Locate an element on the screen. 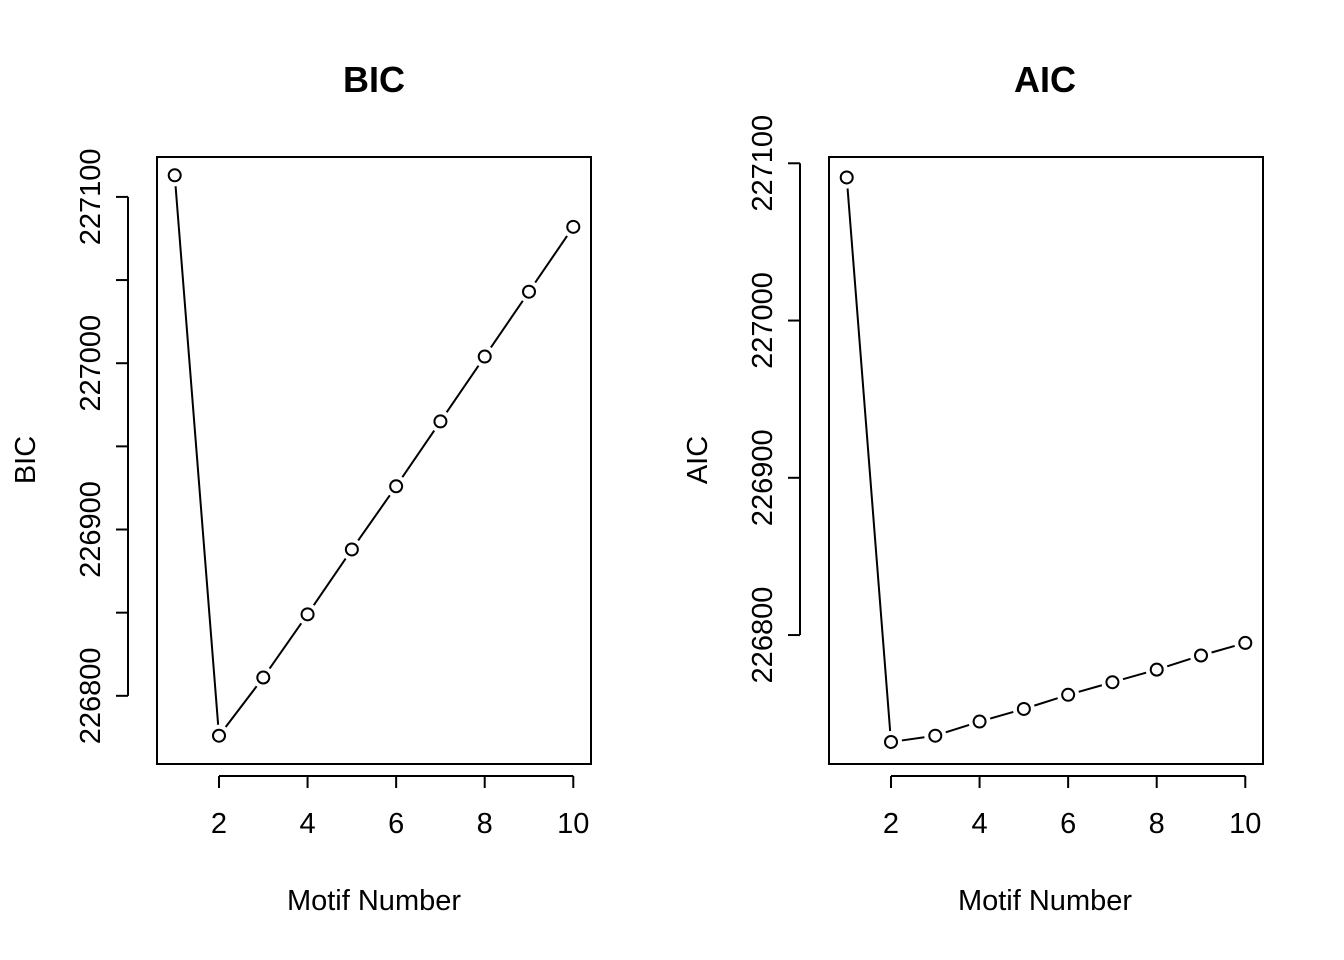  aic-y-tick-label: 226900 is located at coordinates (763, 477).